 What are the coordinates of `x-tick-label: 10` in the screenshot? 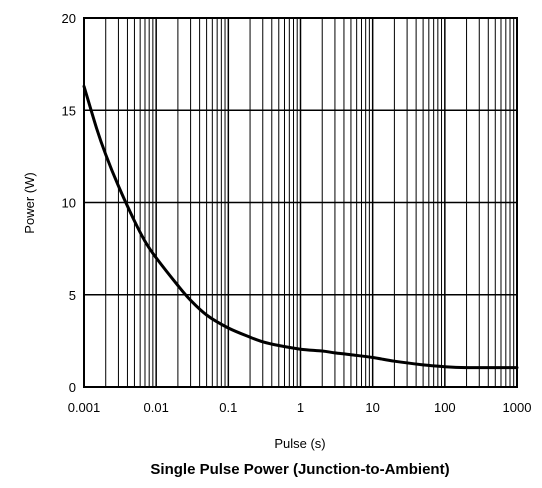 It's located at (372, 407).